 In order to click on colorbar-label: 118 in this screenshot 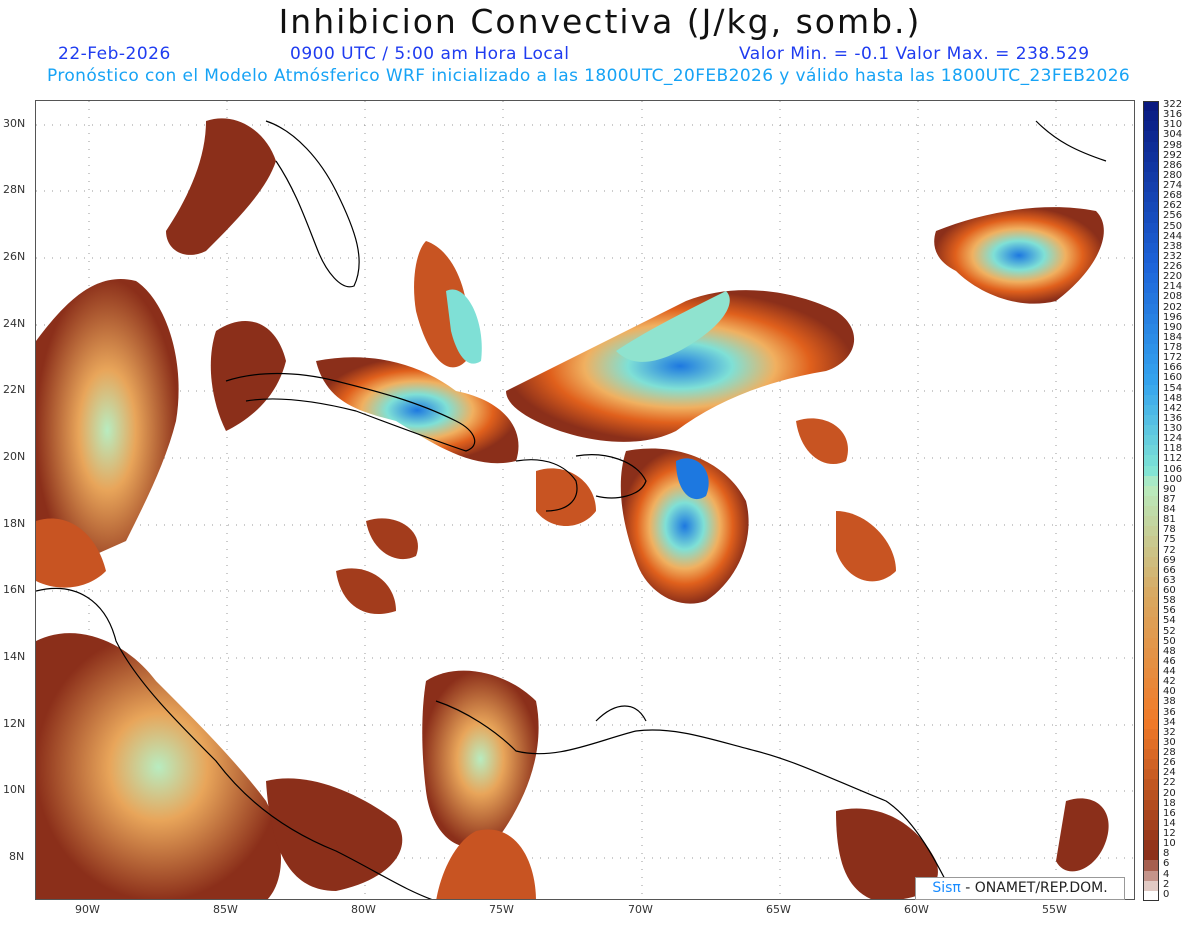, I will do `click(1173, 449)`.